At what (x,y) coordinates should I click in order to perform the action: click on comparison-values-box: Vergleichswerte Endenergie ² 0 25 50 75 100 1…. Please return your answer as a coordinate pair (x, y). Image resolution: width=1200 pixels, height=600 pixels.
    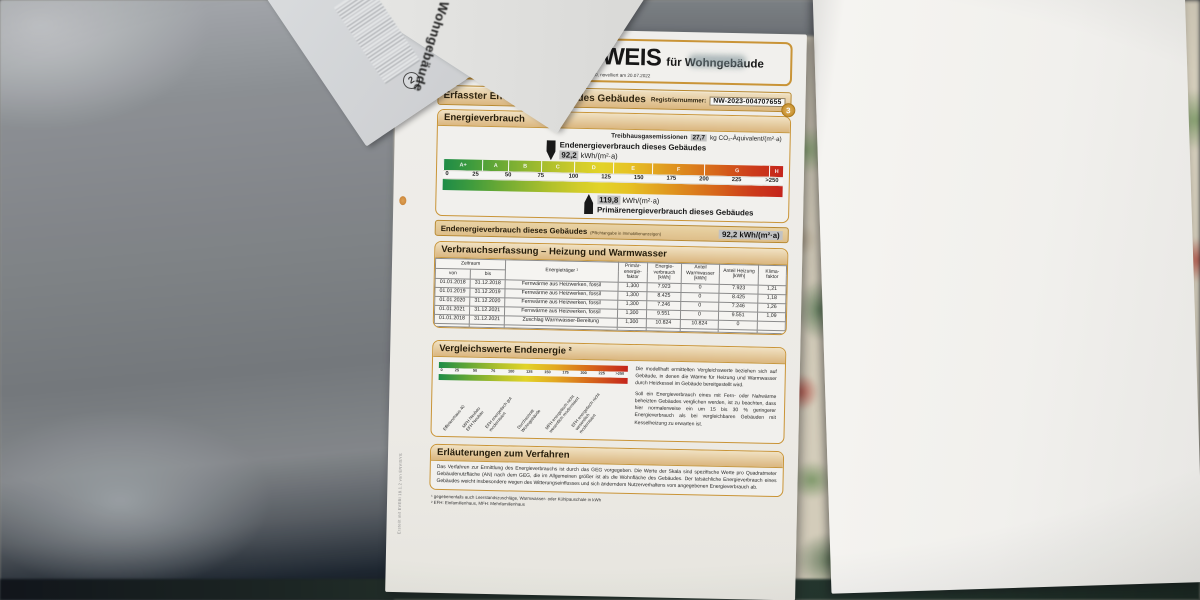
    Looking at the image, I should click on (608, 391).